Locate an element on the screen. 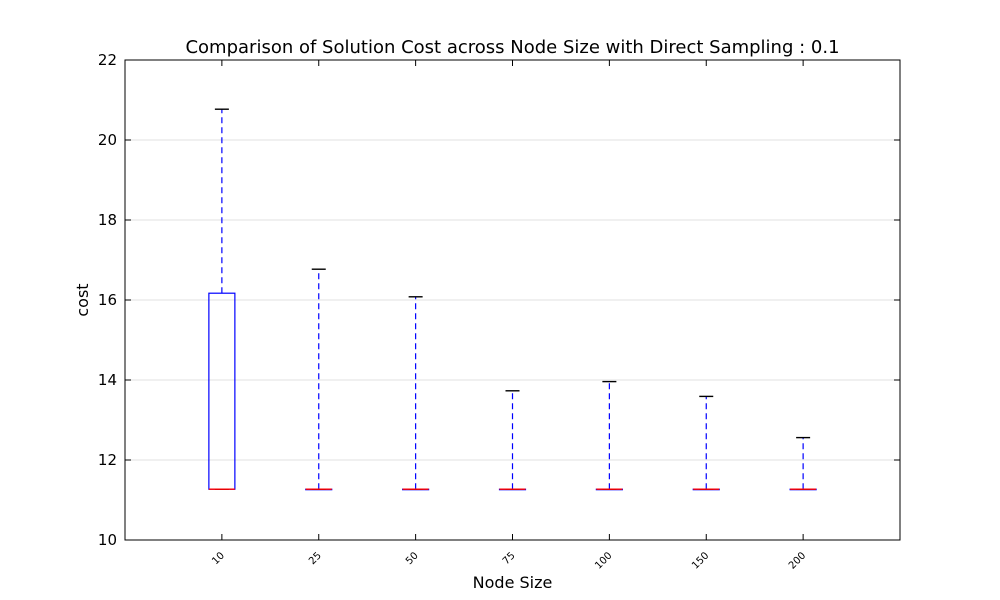 This screenshot has width=1000, height=600. y-tick-label: 14 is located at coordinates (107, 380).